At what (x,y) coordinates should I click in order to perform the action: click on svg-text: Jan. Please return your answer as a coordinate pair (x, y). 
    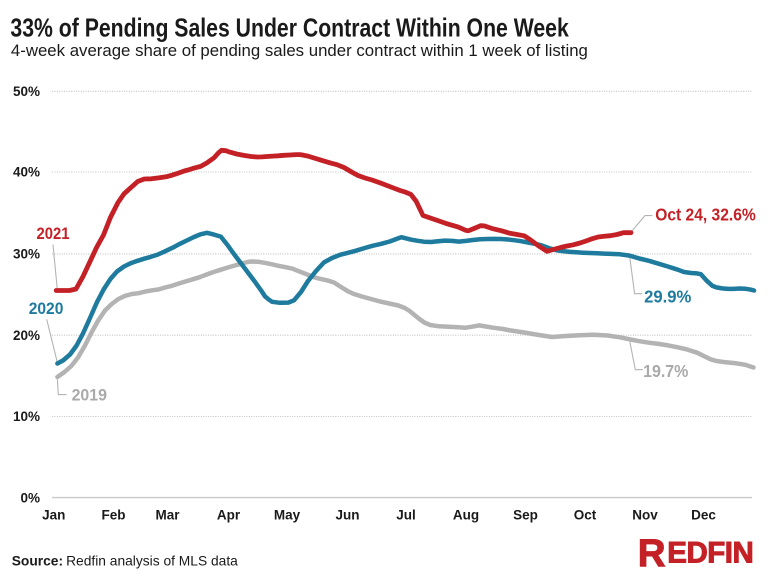
    Looking at the image, I should click on (53, 514).